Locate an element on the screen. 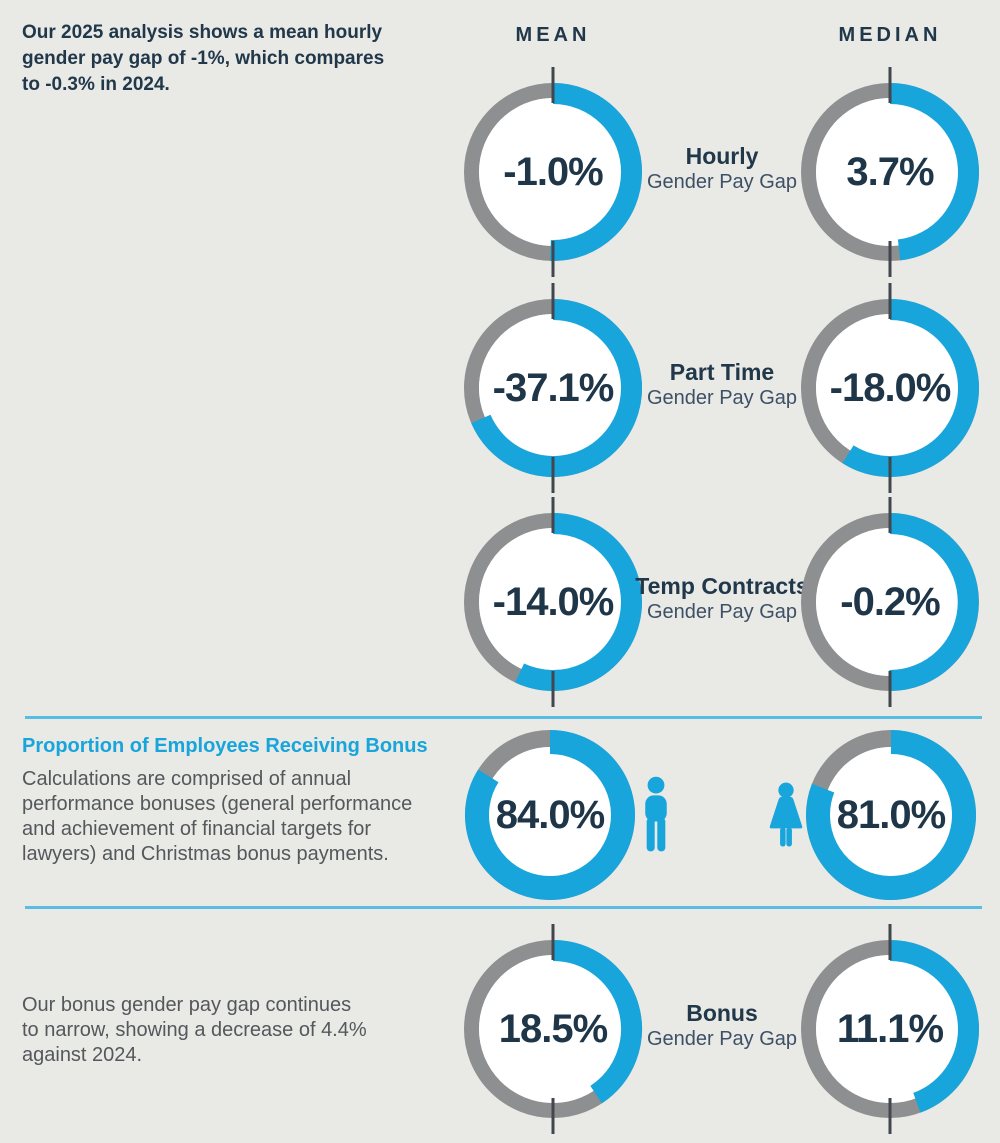 Image resolution: width=1000 pixels, height=1143 pixels. donut-value: 81.0% is located at coordinates (891, 814).